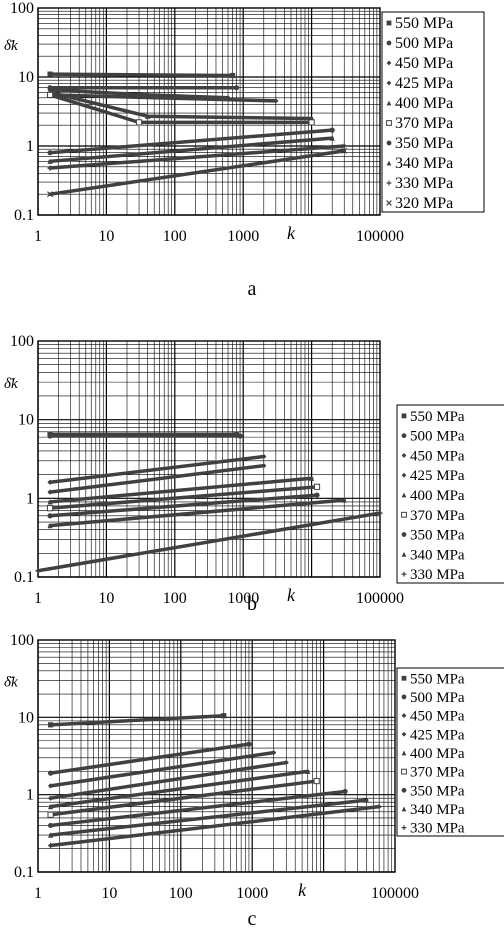 The width and height of the screenshot is (504, 948). I want to click on y-tick-label: 10, so click(26, 420).